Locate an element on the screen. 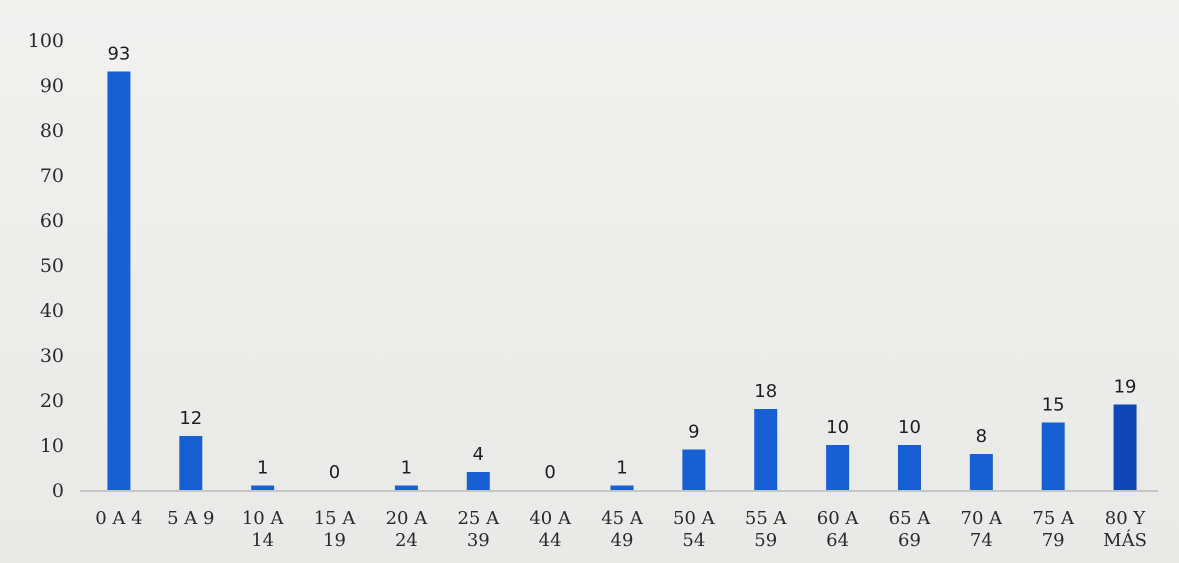  x-tick-label: 10 A 14 is located at coordinates (263, 529).